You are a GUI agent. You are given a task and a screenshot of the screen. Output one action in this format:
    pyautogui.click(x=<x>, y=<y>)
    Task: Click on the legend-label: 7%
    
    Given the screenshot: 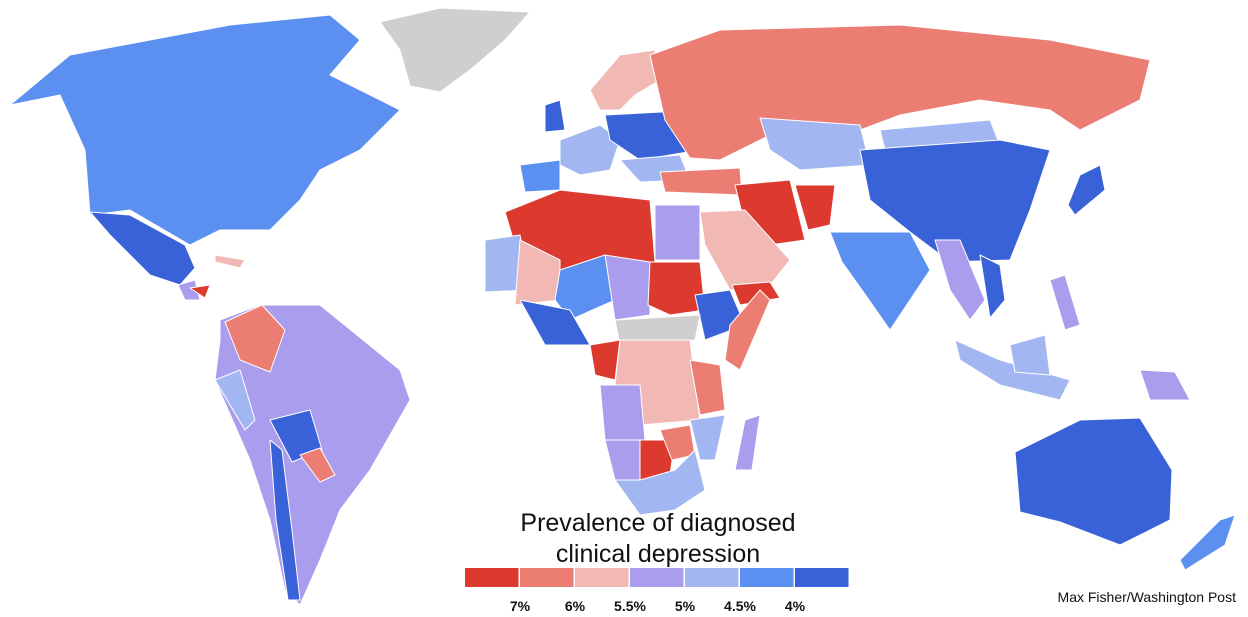 What is the action you would take?
    pyautogui.click(x=520, y=606)
    